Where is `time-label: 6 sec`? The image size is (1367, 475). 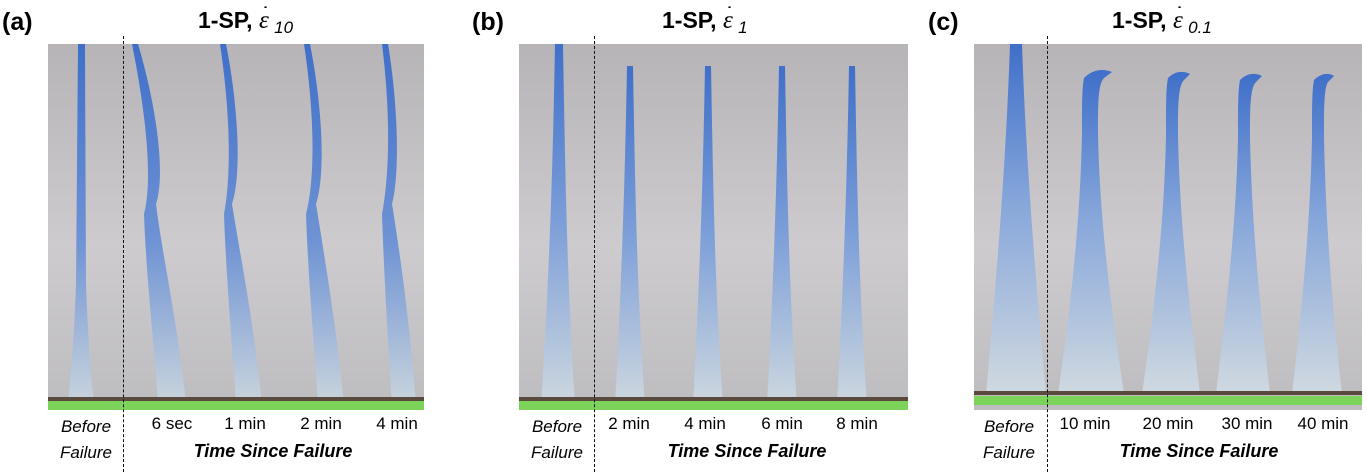 time-label: 6 sec is located at coordinates (172, 423).